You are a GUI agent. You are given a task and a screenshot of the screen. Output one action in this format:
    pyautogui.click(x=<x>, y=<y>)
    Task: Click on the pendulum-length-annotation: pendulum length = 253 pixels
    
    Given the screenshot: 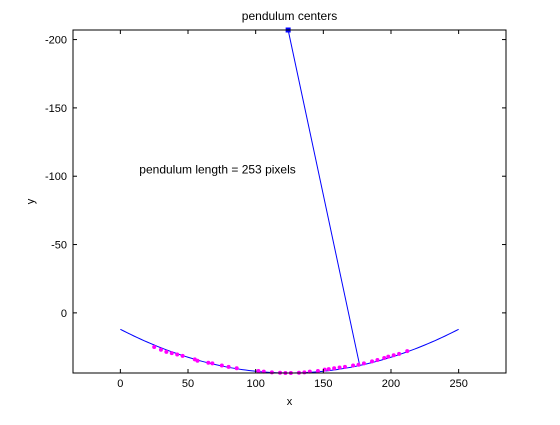 What is the action you would take?
    pyautogui.click(x=217, y=169)
    